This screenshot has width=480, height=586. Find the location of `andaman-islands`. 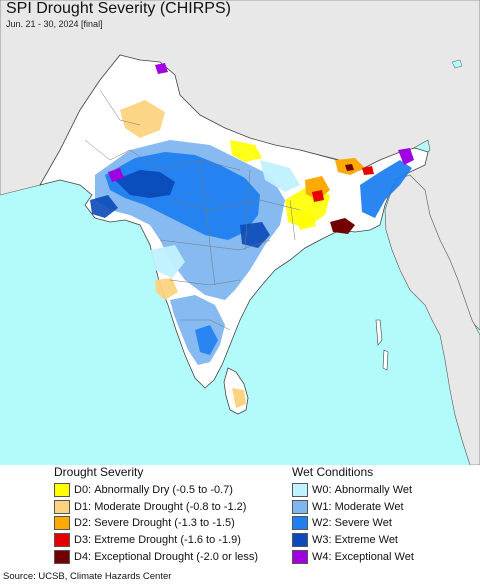

andaman-islands is located at coordinates (382, 345).